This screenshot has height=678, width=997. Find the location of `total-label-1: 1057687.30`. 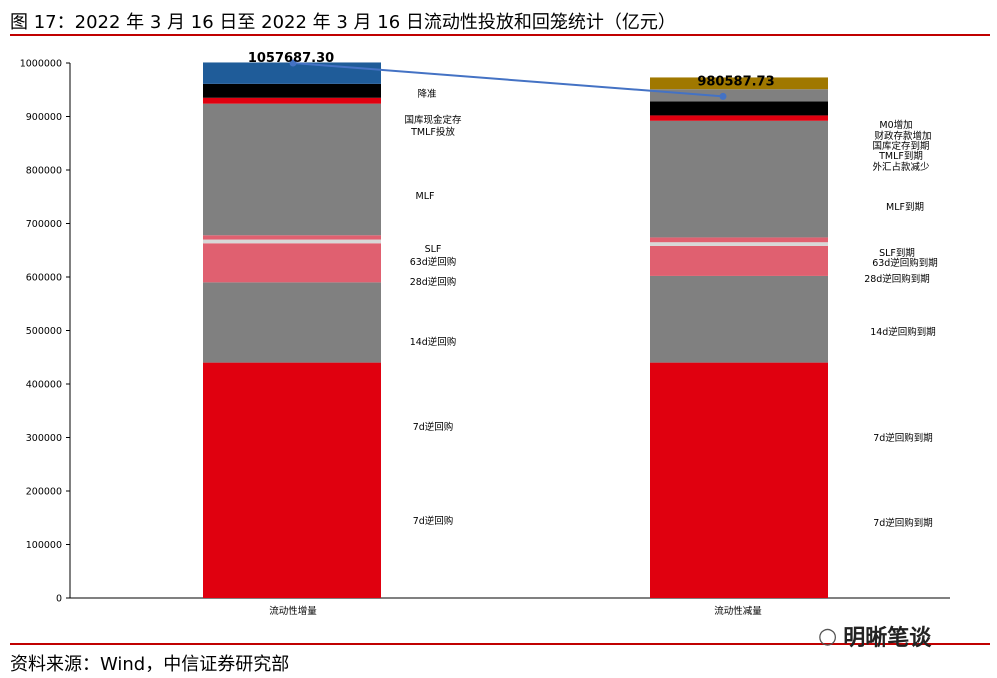

total-label-1: 1057687.30 is located at coordinates (291, 58).